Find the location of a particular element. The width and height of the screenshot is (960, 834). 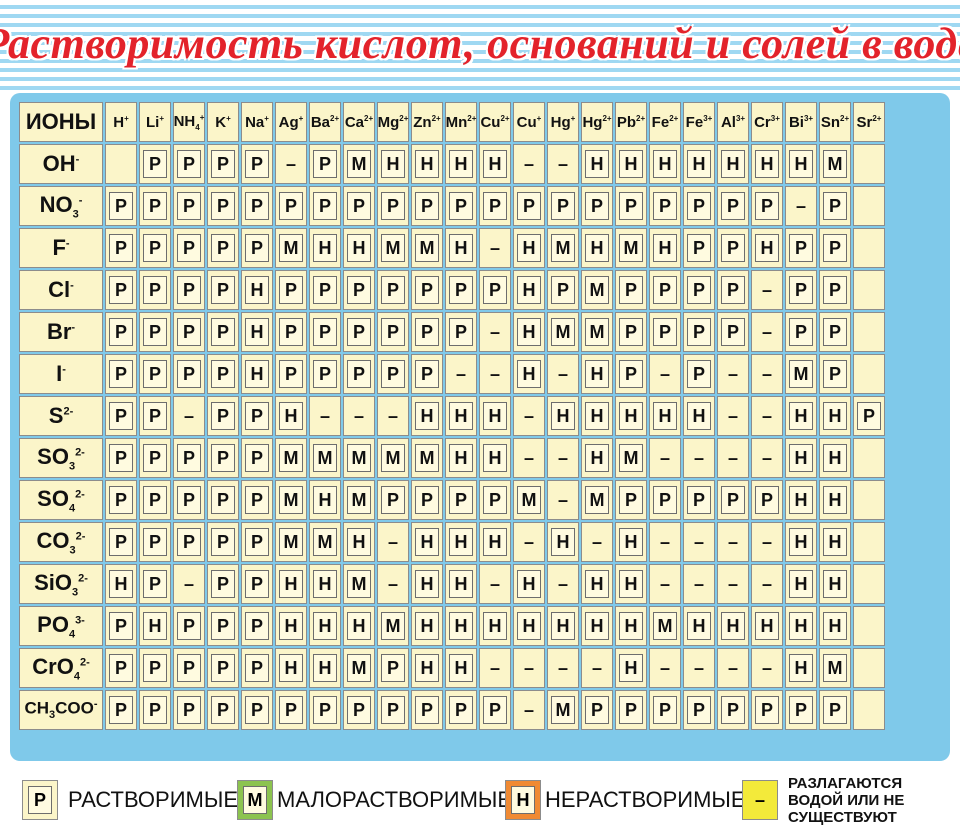

cation-header: Fe2+ is located at coordinates (665, 122).